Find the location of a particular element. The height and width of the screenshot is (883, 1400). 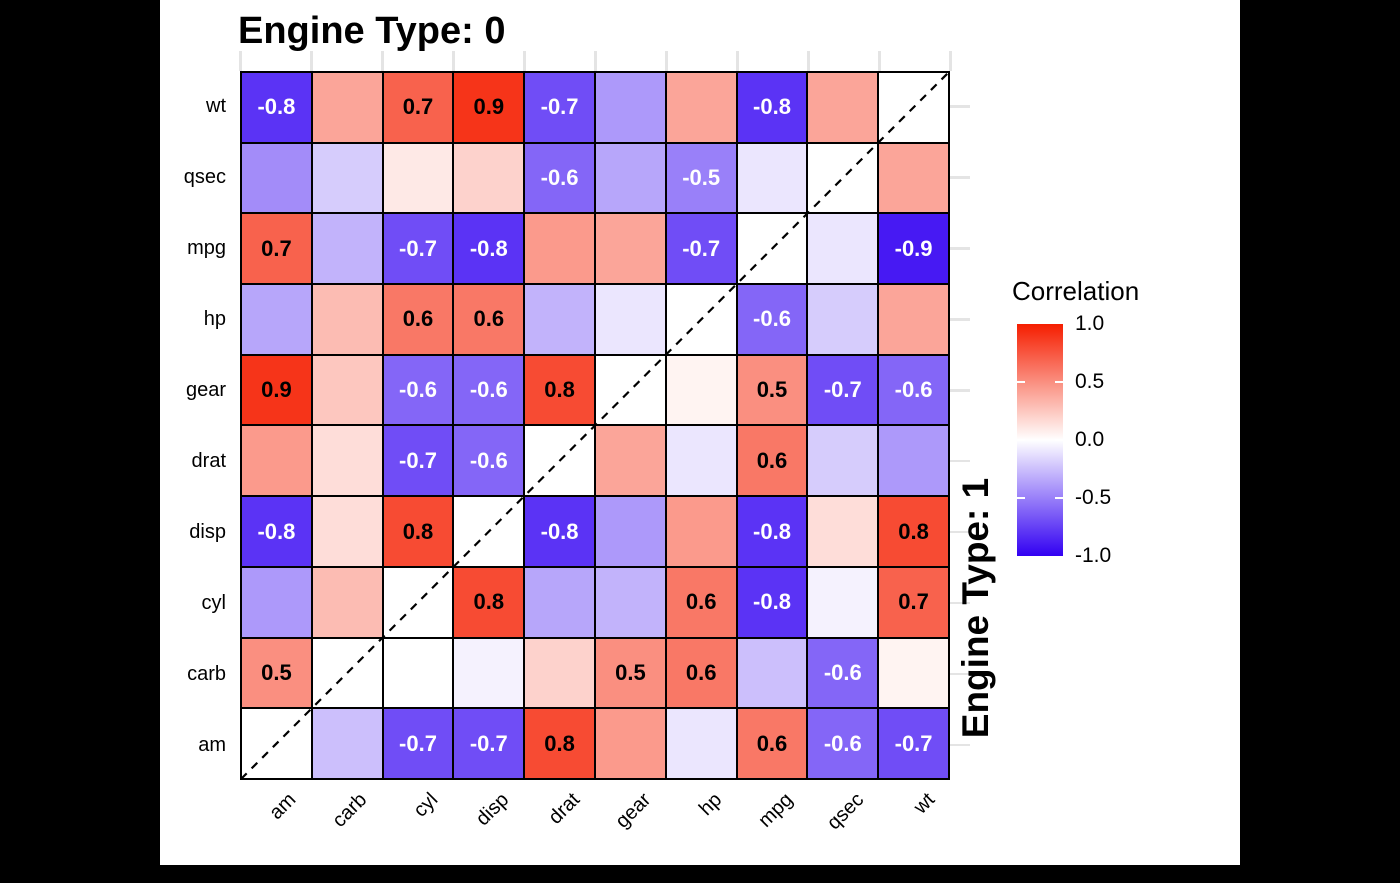

y-axis-label: hp is located at coordinates (214, 319).